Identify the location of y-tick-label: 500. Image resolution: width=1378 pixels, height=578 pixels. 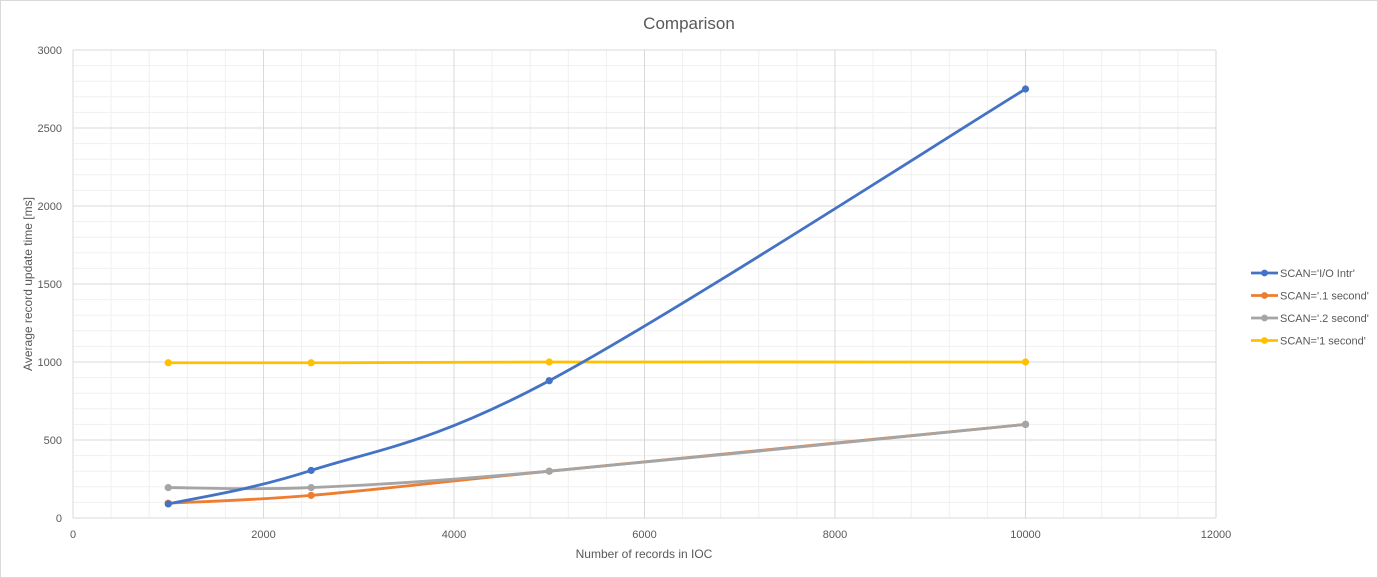
(53, 441).